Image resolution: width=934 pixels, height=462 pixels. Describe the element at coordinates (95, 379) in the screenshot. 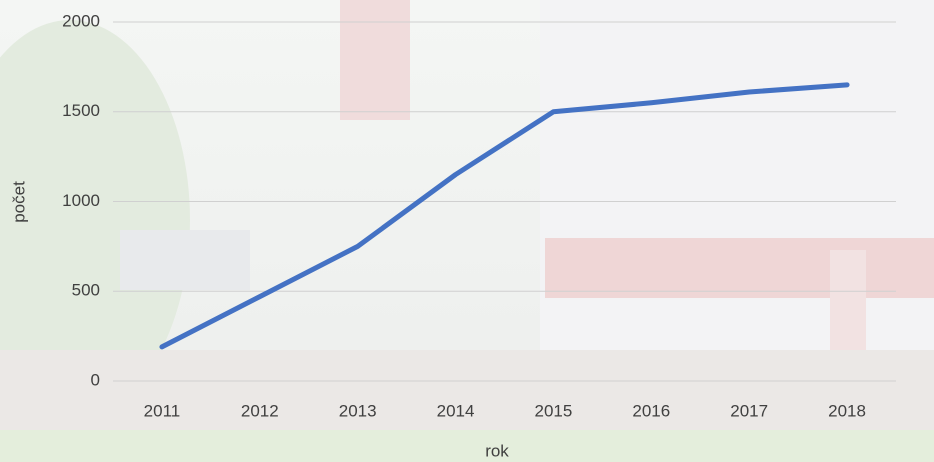

I see `y-tick-label: 0` at that location.